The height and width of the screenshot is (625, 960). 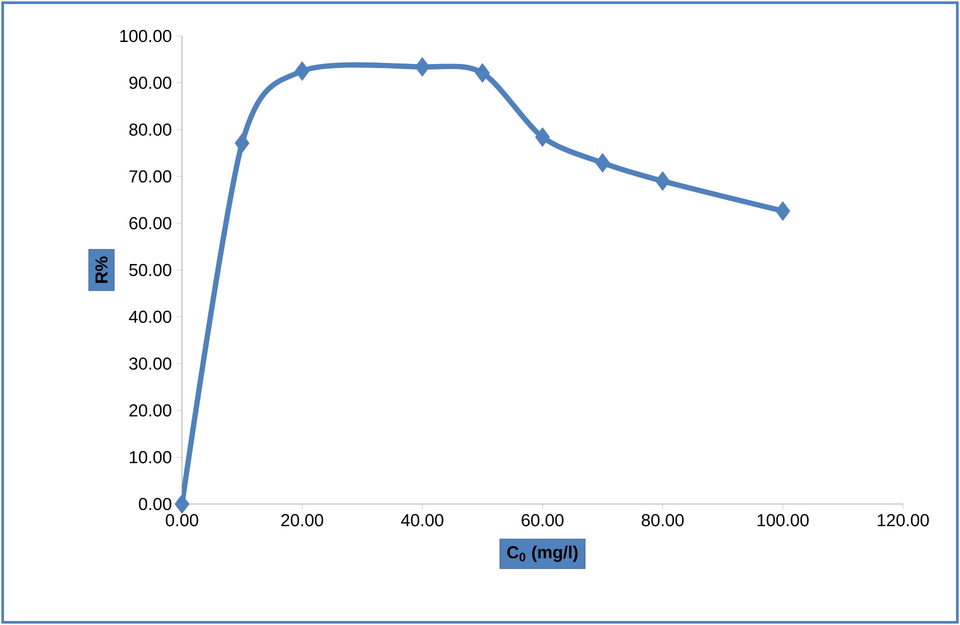 I want to click on x-tick-label: 60.00, so click(x=543, y=520).